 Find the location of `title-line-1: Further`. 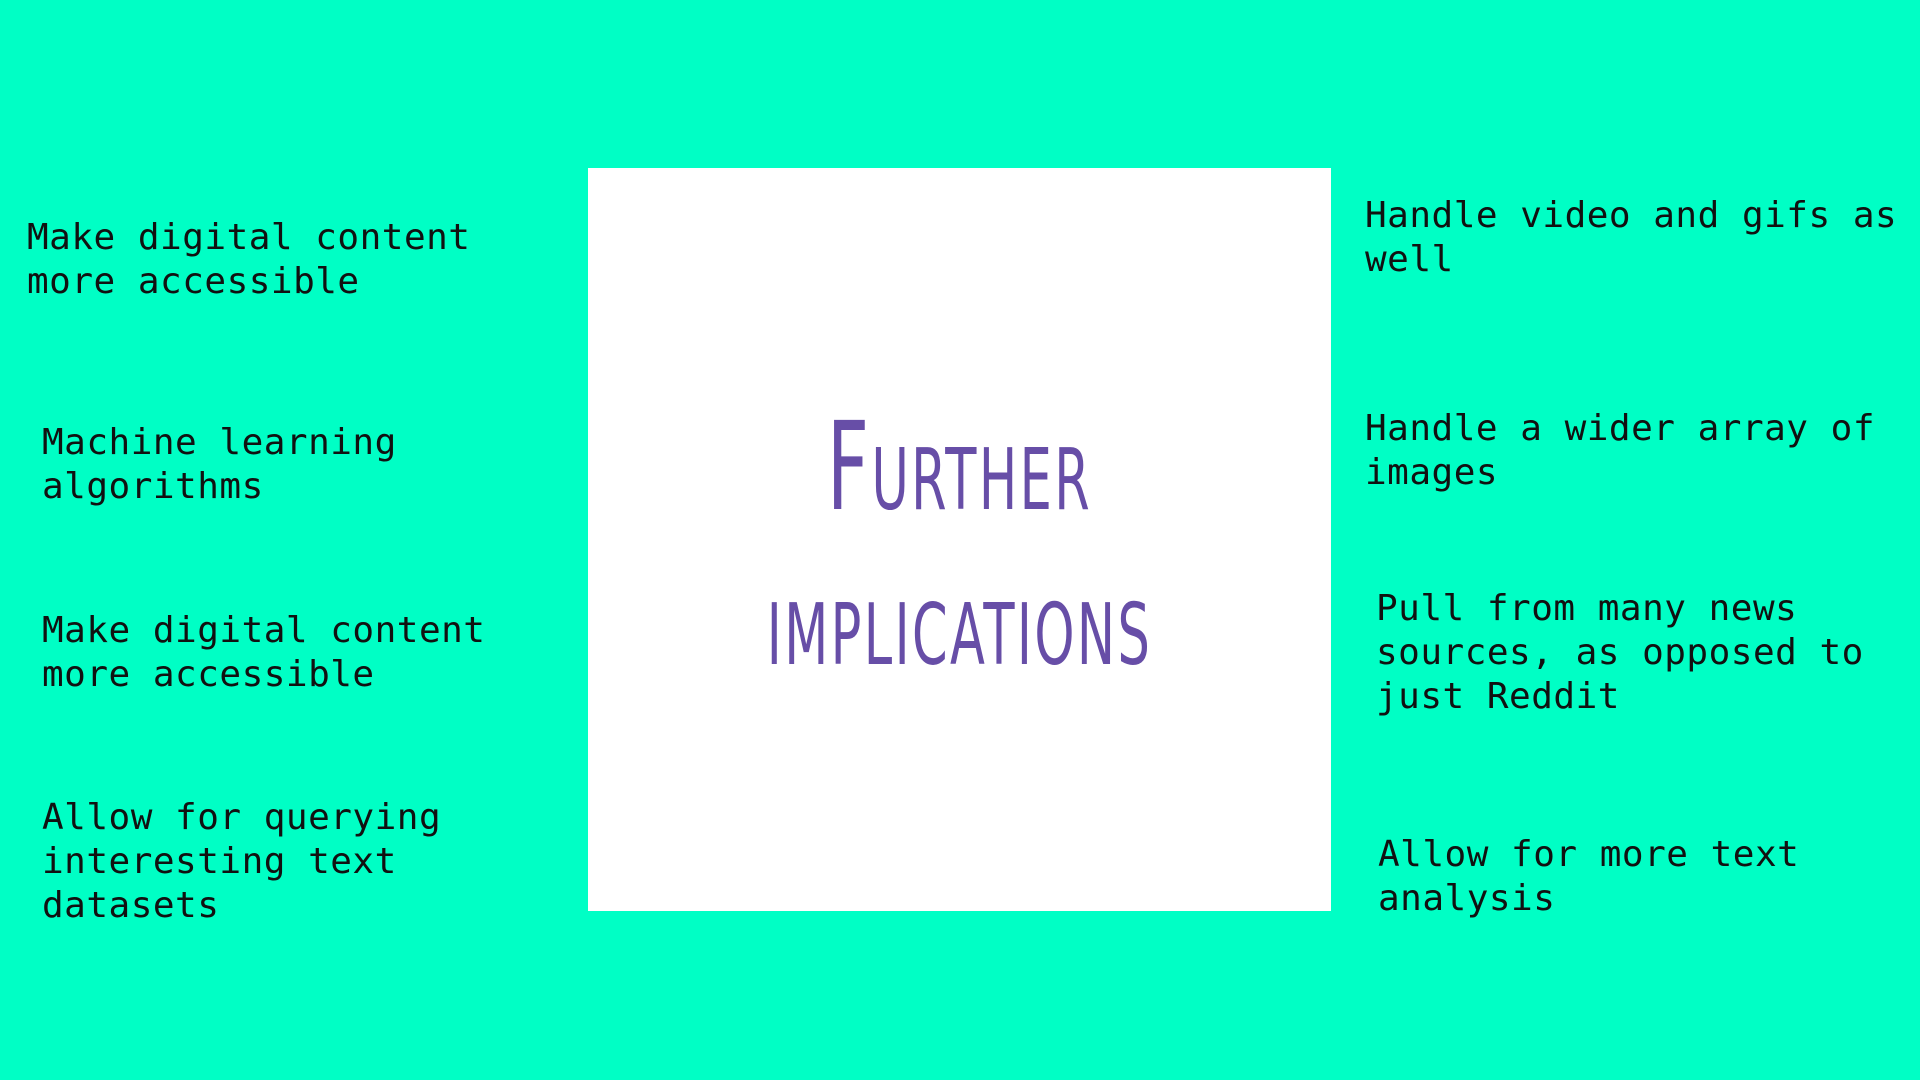

title-line-1: Further is located at coordinates (959, 467).